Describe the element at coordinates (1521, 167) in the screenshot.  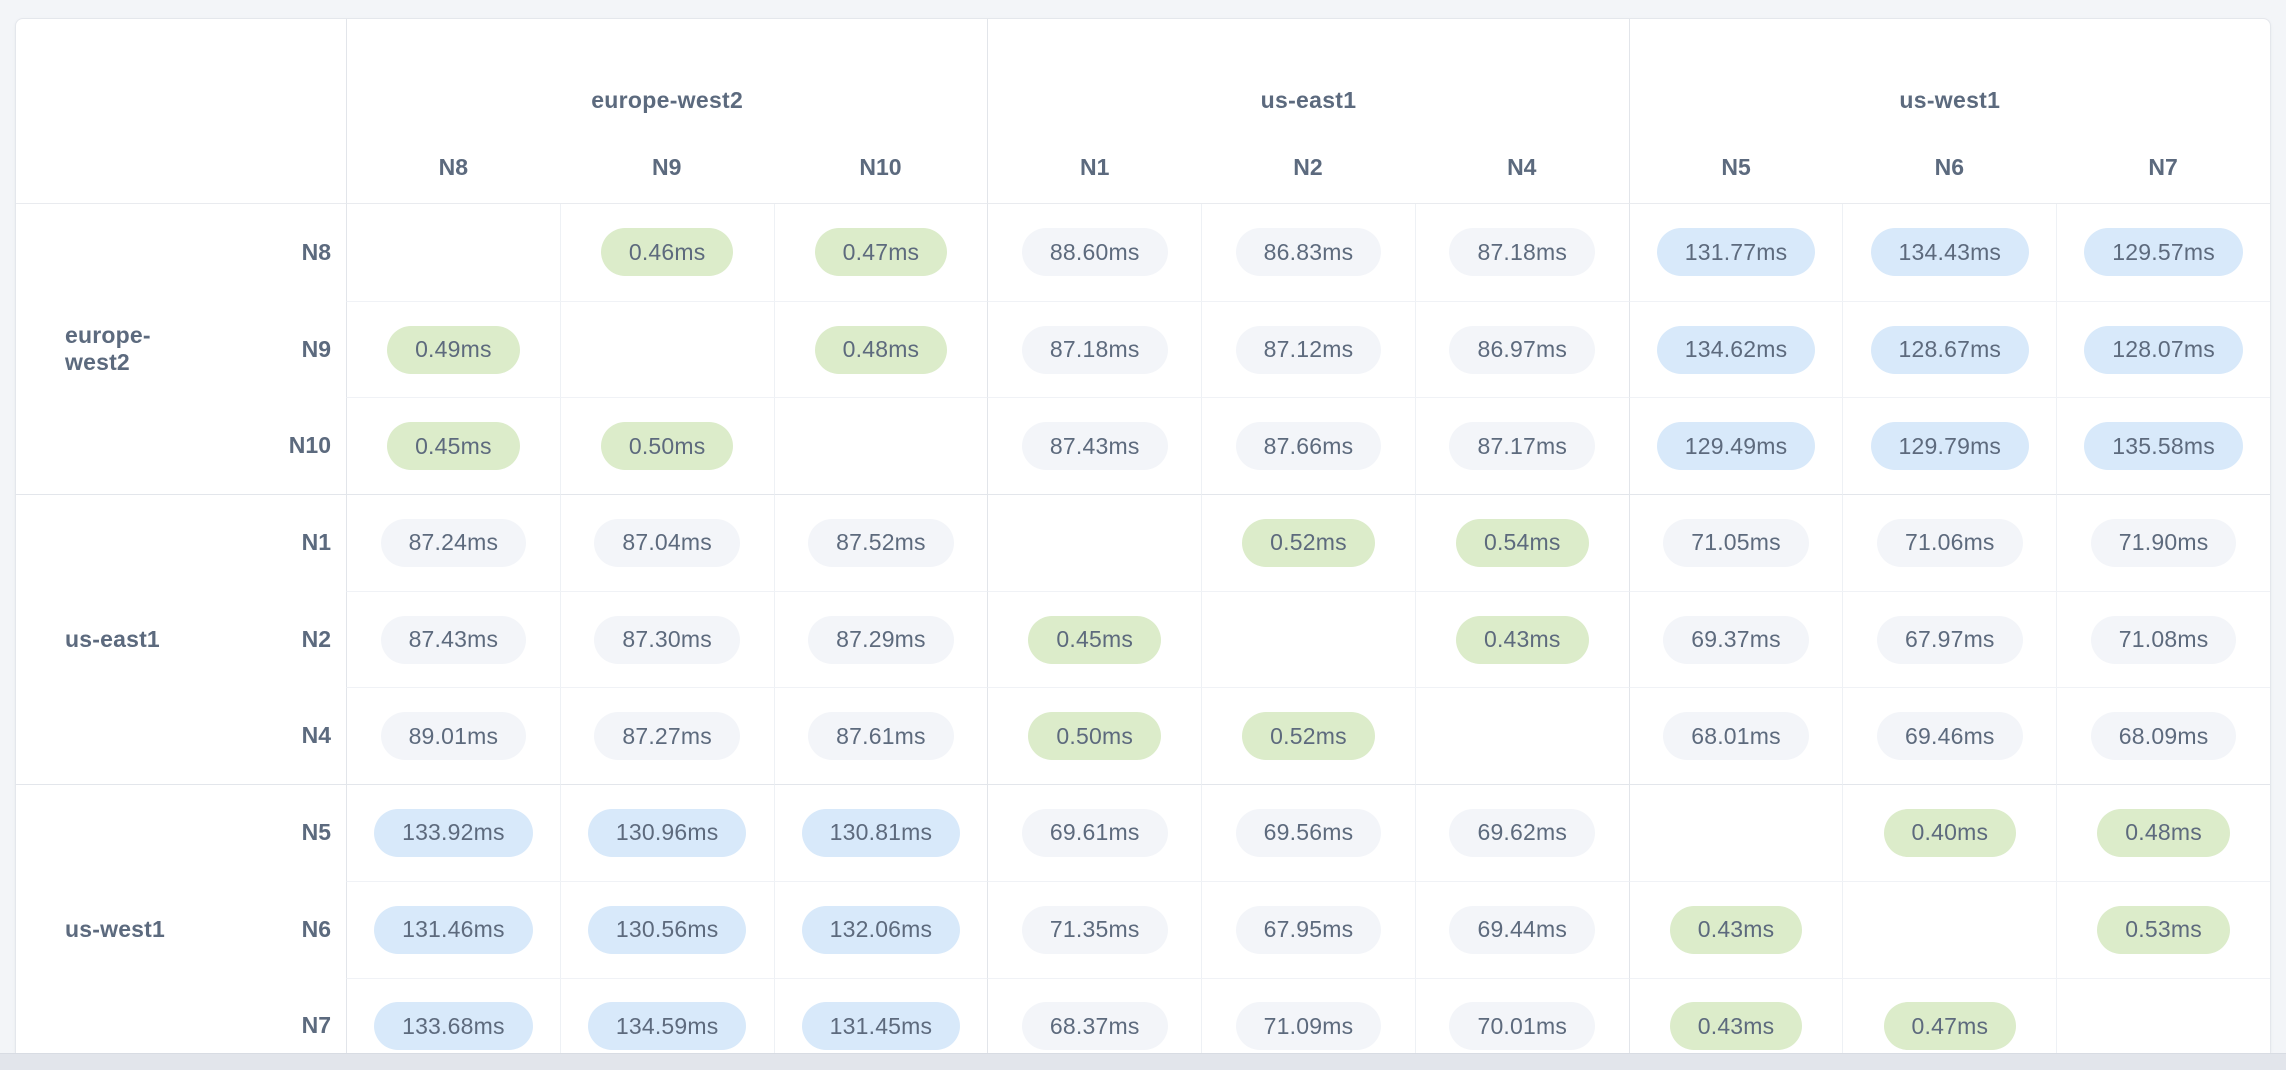
I see `column-header-N4: N4` at that location.